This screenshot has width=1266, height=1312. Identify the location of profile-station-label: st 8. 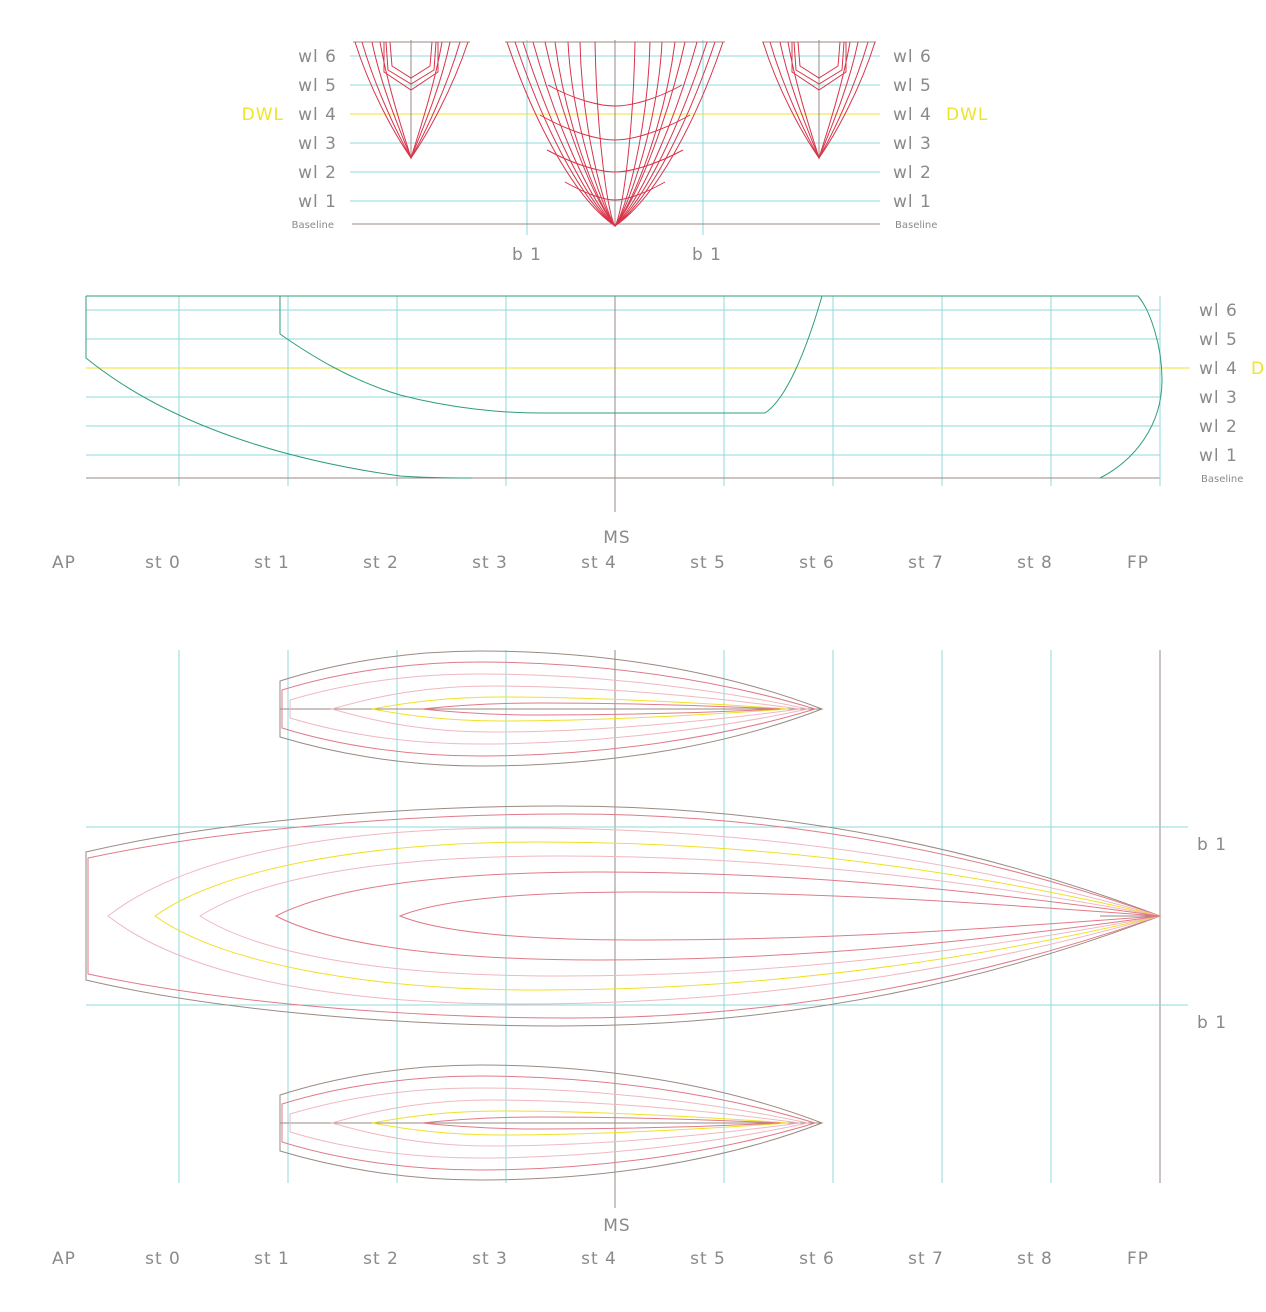
(1035, 563).